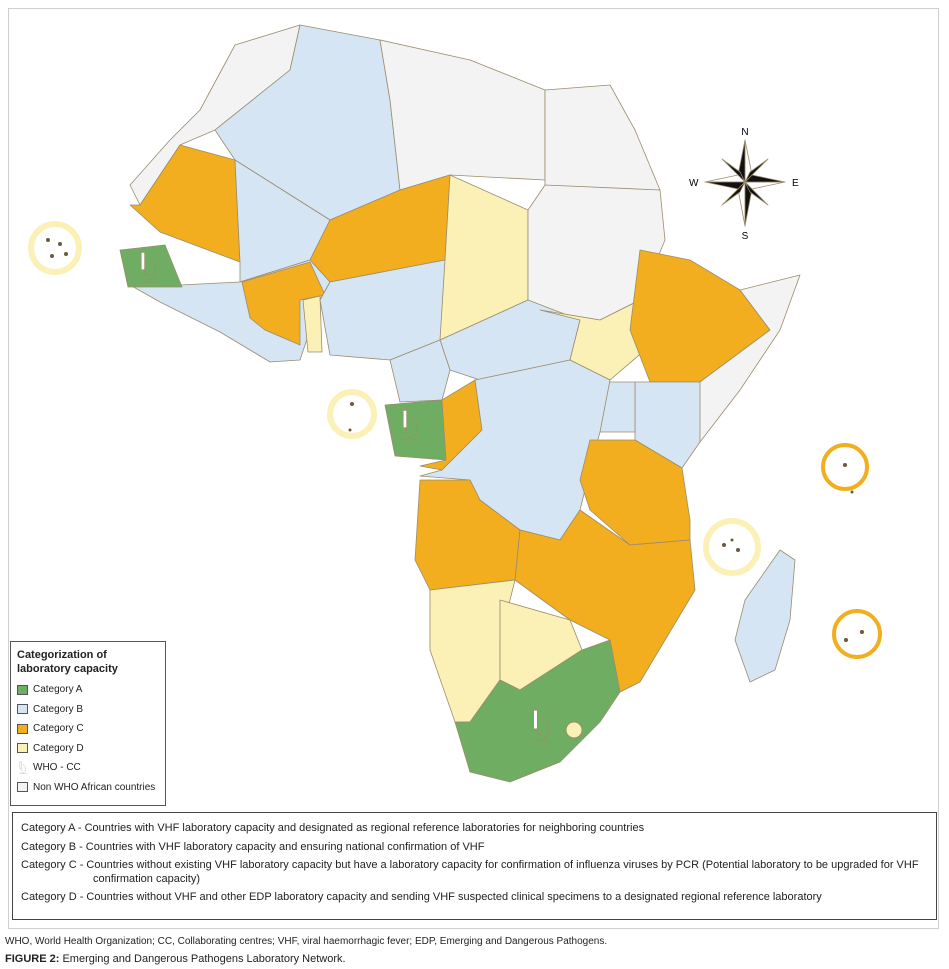 The width and height of the screenshot is (949, 969). What do you see at coordinates (88, 729) in the screenshot?
I see `legend-item: Category C` at bounding box center [88, 729].